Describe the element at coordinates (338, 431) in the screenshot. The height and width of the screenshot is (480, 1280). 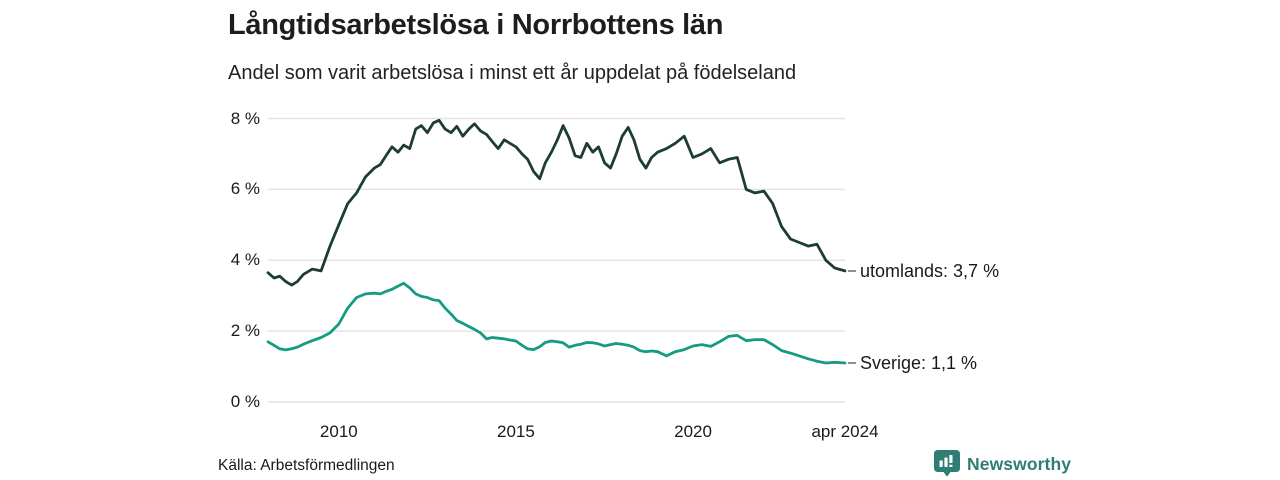
I see `x-tick-label: 2010` at that location.